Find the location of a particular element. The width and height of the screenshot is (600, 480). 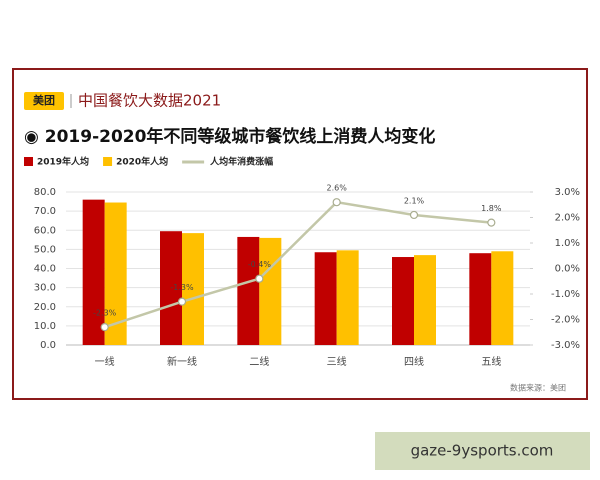

y2-tick-label: -1.0% is located at coordinates (565, 294).